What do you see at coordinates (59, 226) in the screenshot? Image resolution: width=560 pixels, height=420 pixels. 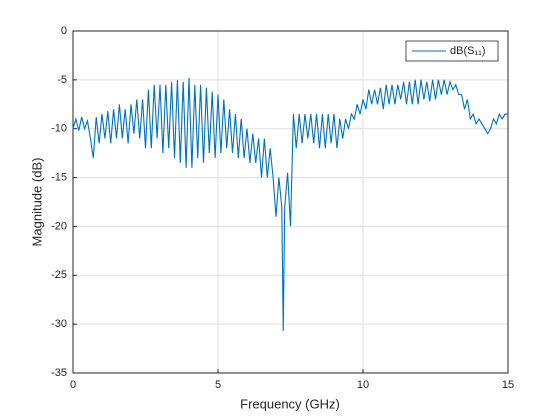 I see `y-tick-label: -20` at bounding box center [59, 226].